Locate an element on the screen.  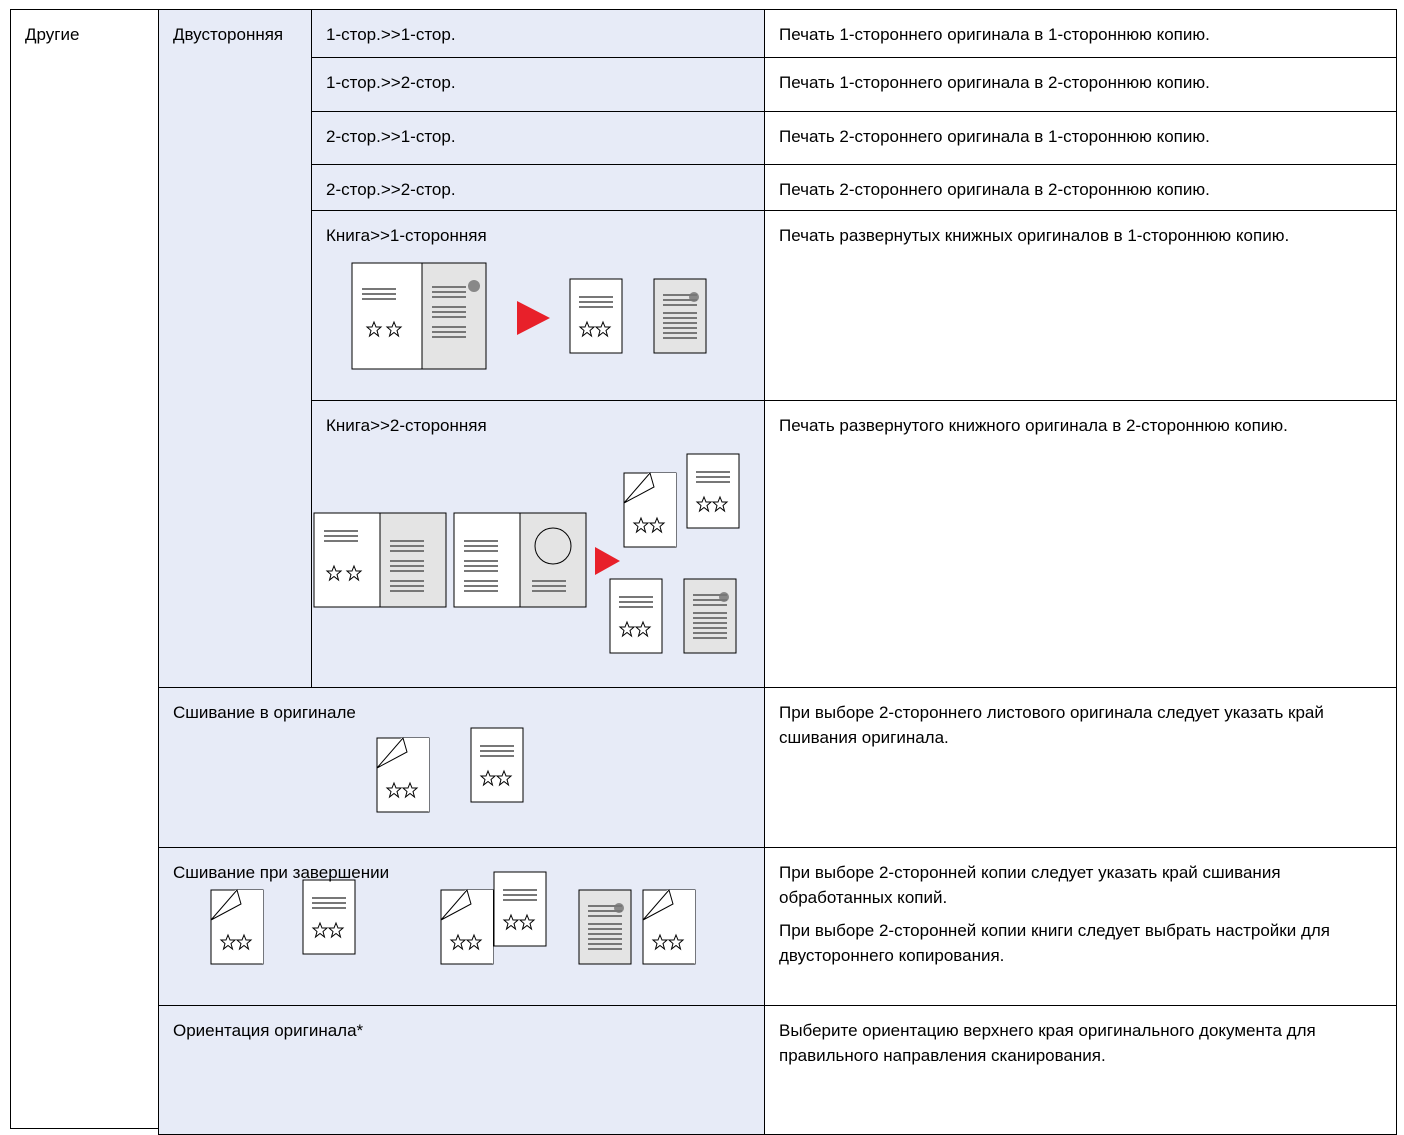
group-cell: Другие is located at coordinates (84, 569).